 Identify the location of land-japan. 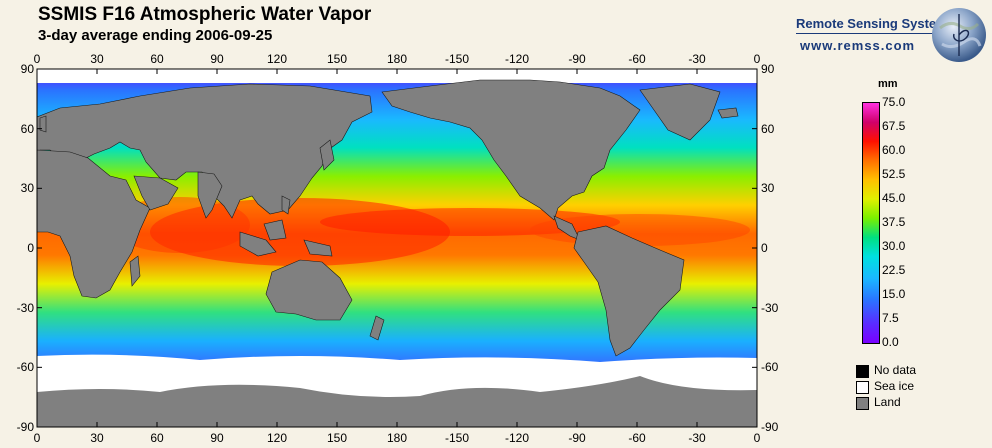
(327, 155).